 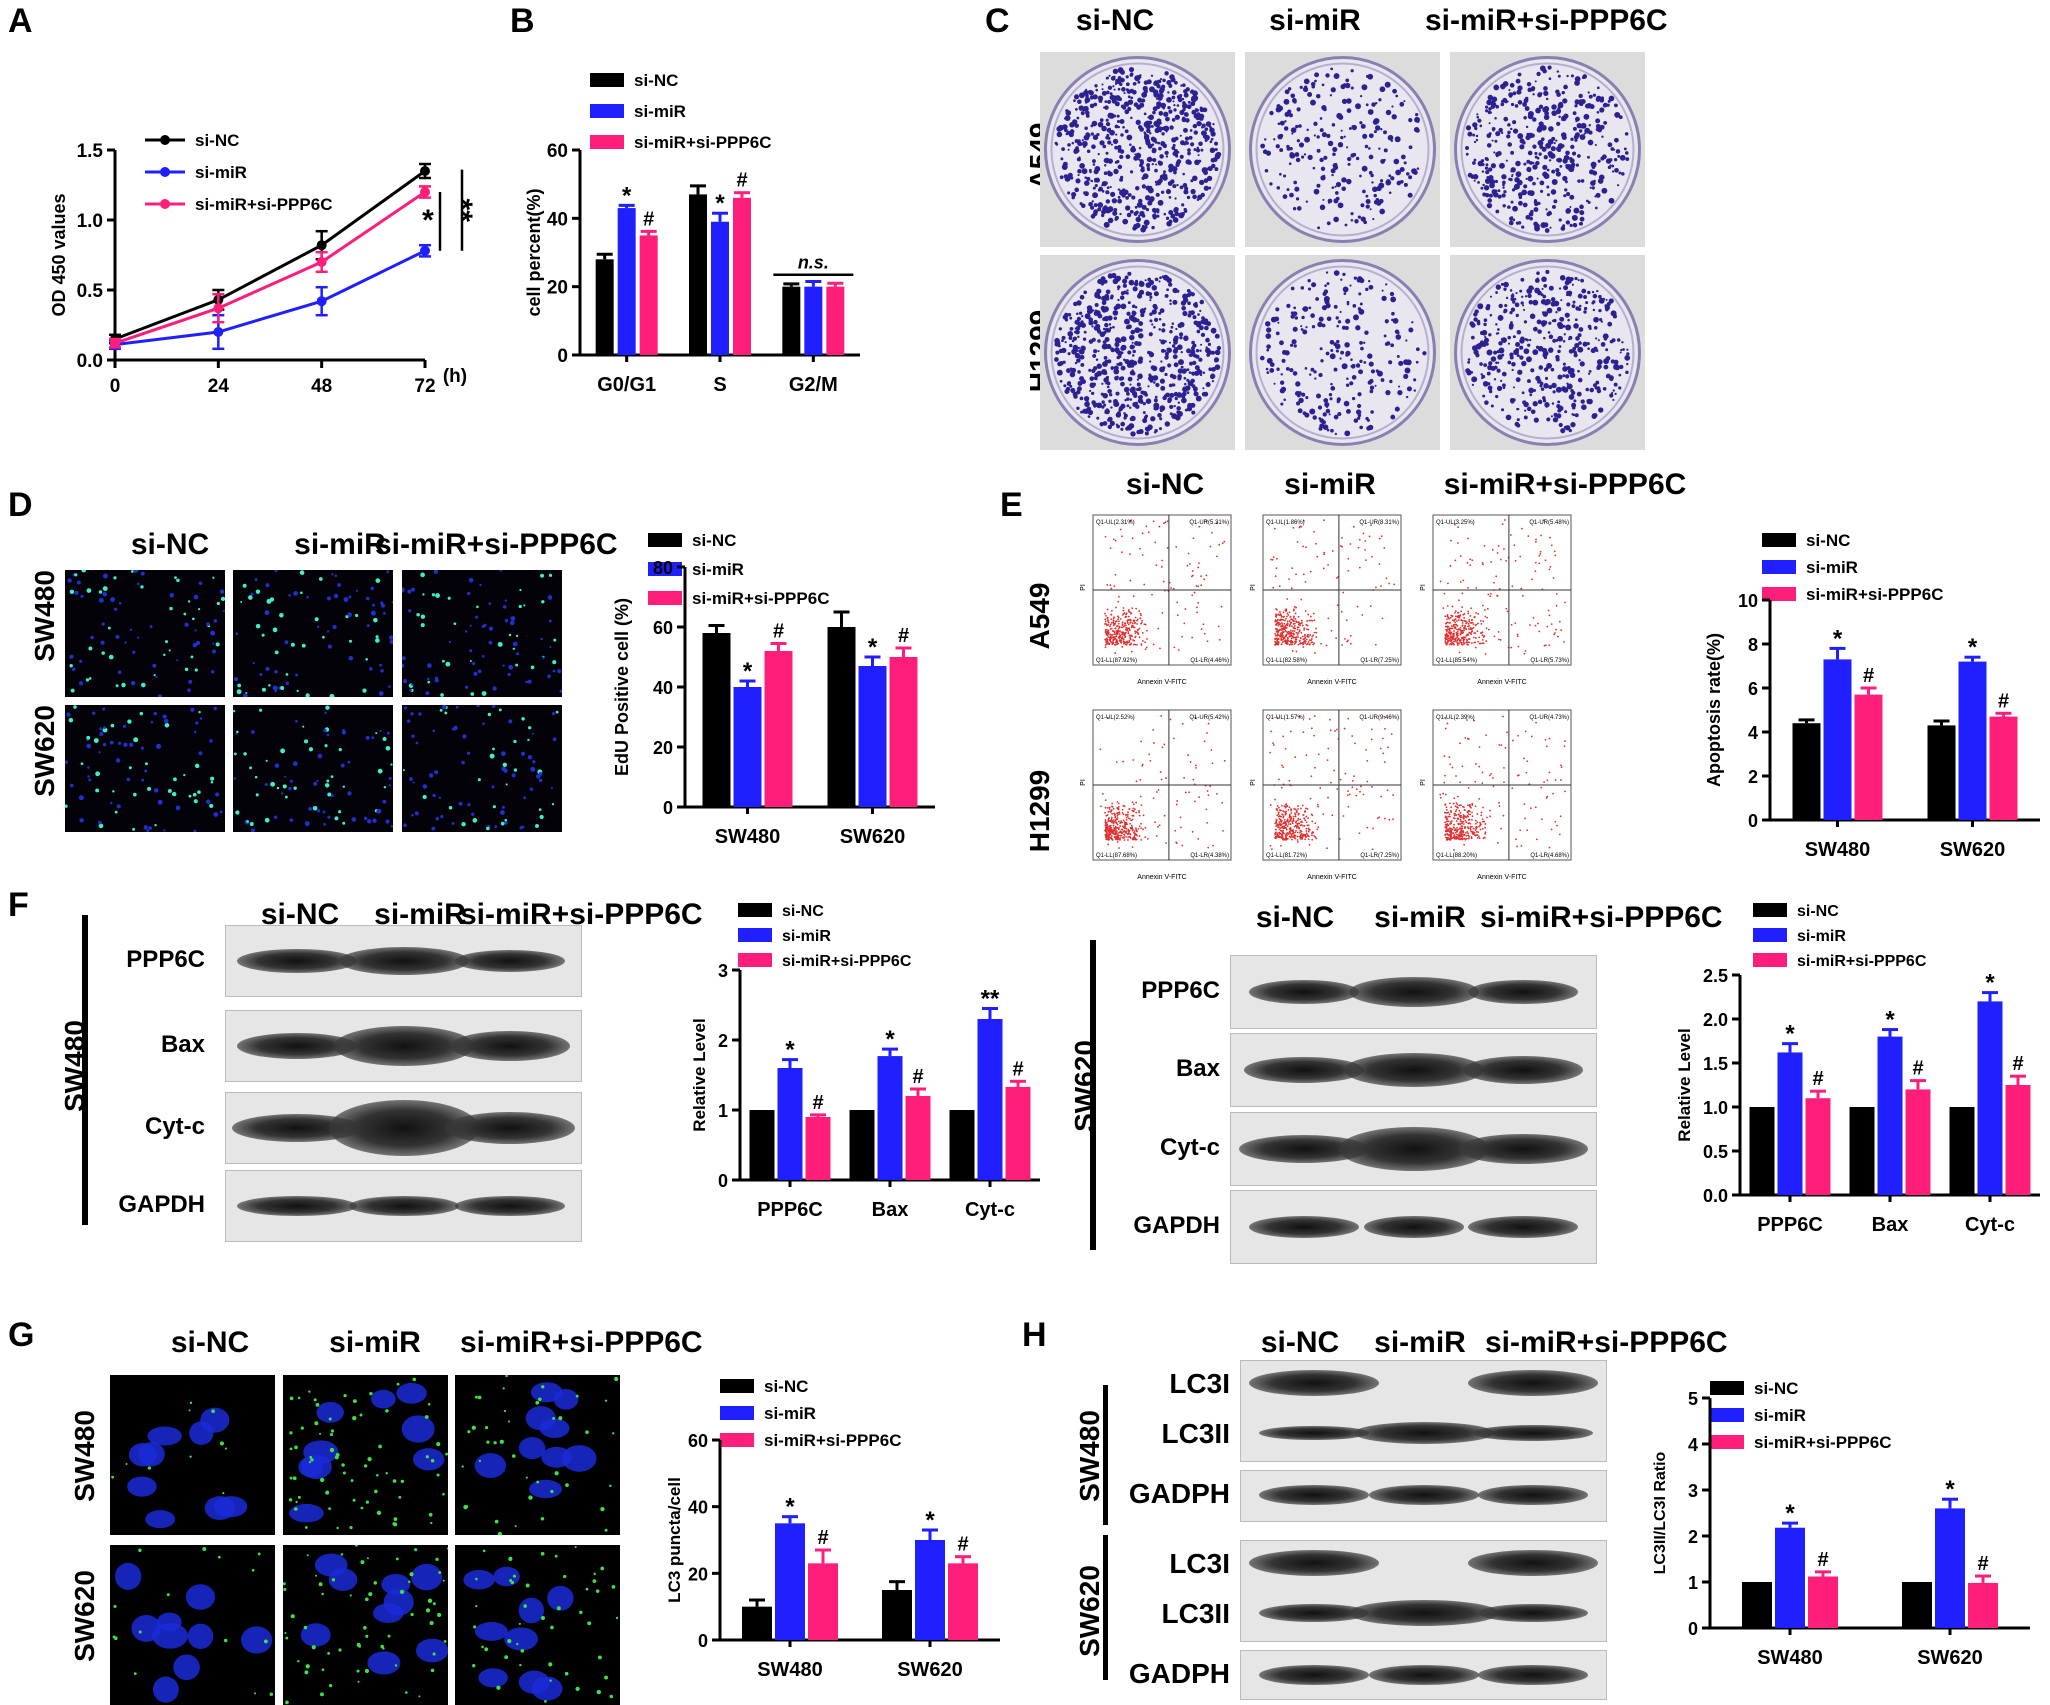 I want to click on significance-mark: #, so click(x=1817, y=1079).